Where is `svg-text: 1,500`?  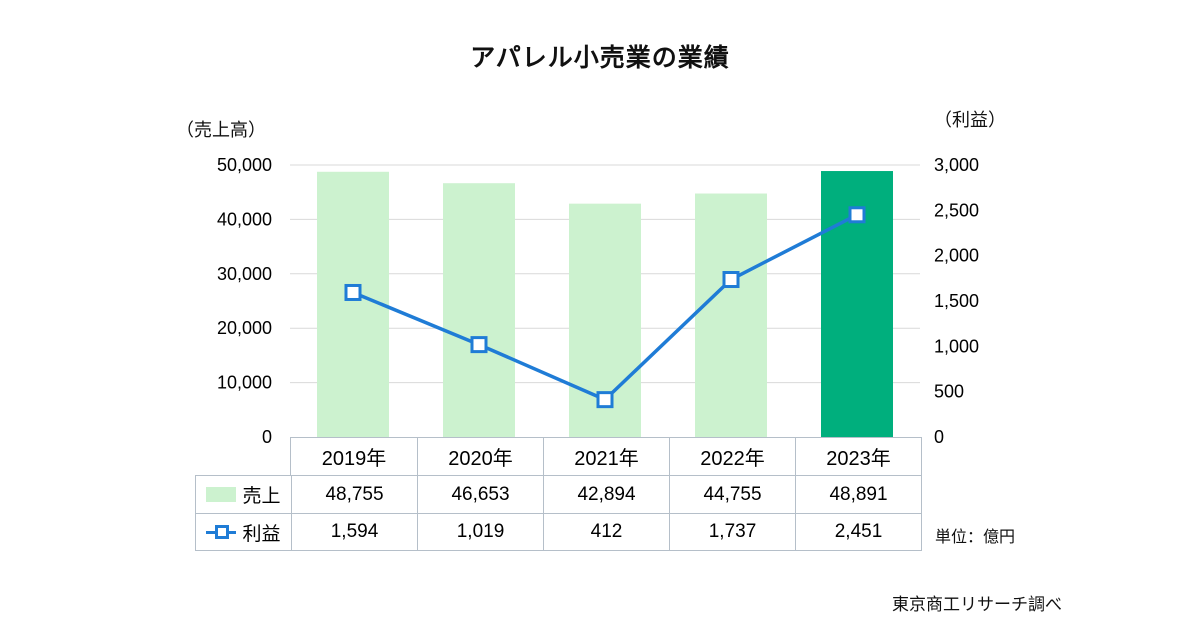
svg-text: 1,500 is located at coordinates (956, 301).